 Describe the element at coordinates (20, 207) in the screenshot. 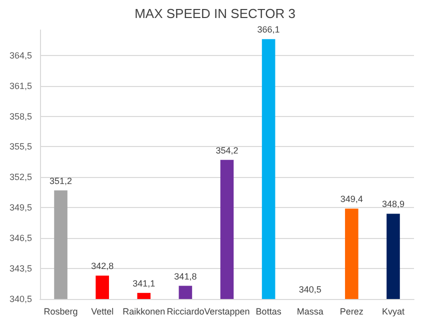

I see `y-tick-label: 349,5` at that location.